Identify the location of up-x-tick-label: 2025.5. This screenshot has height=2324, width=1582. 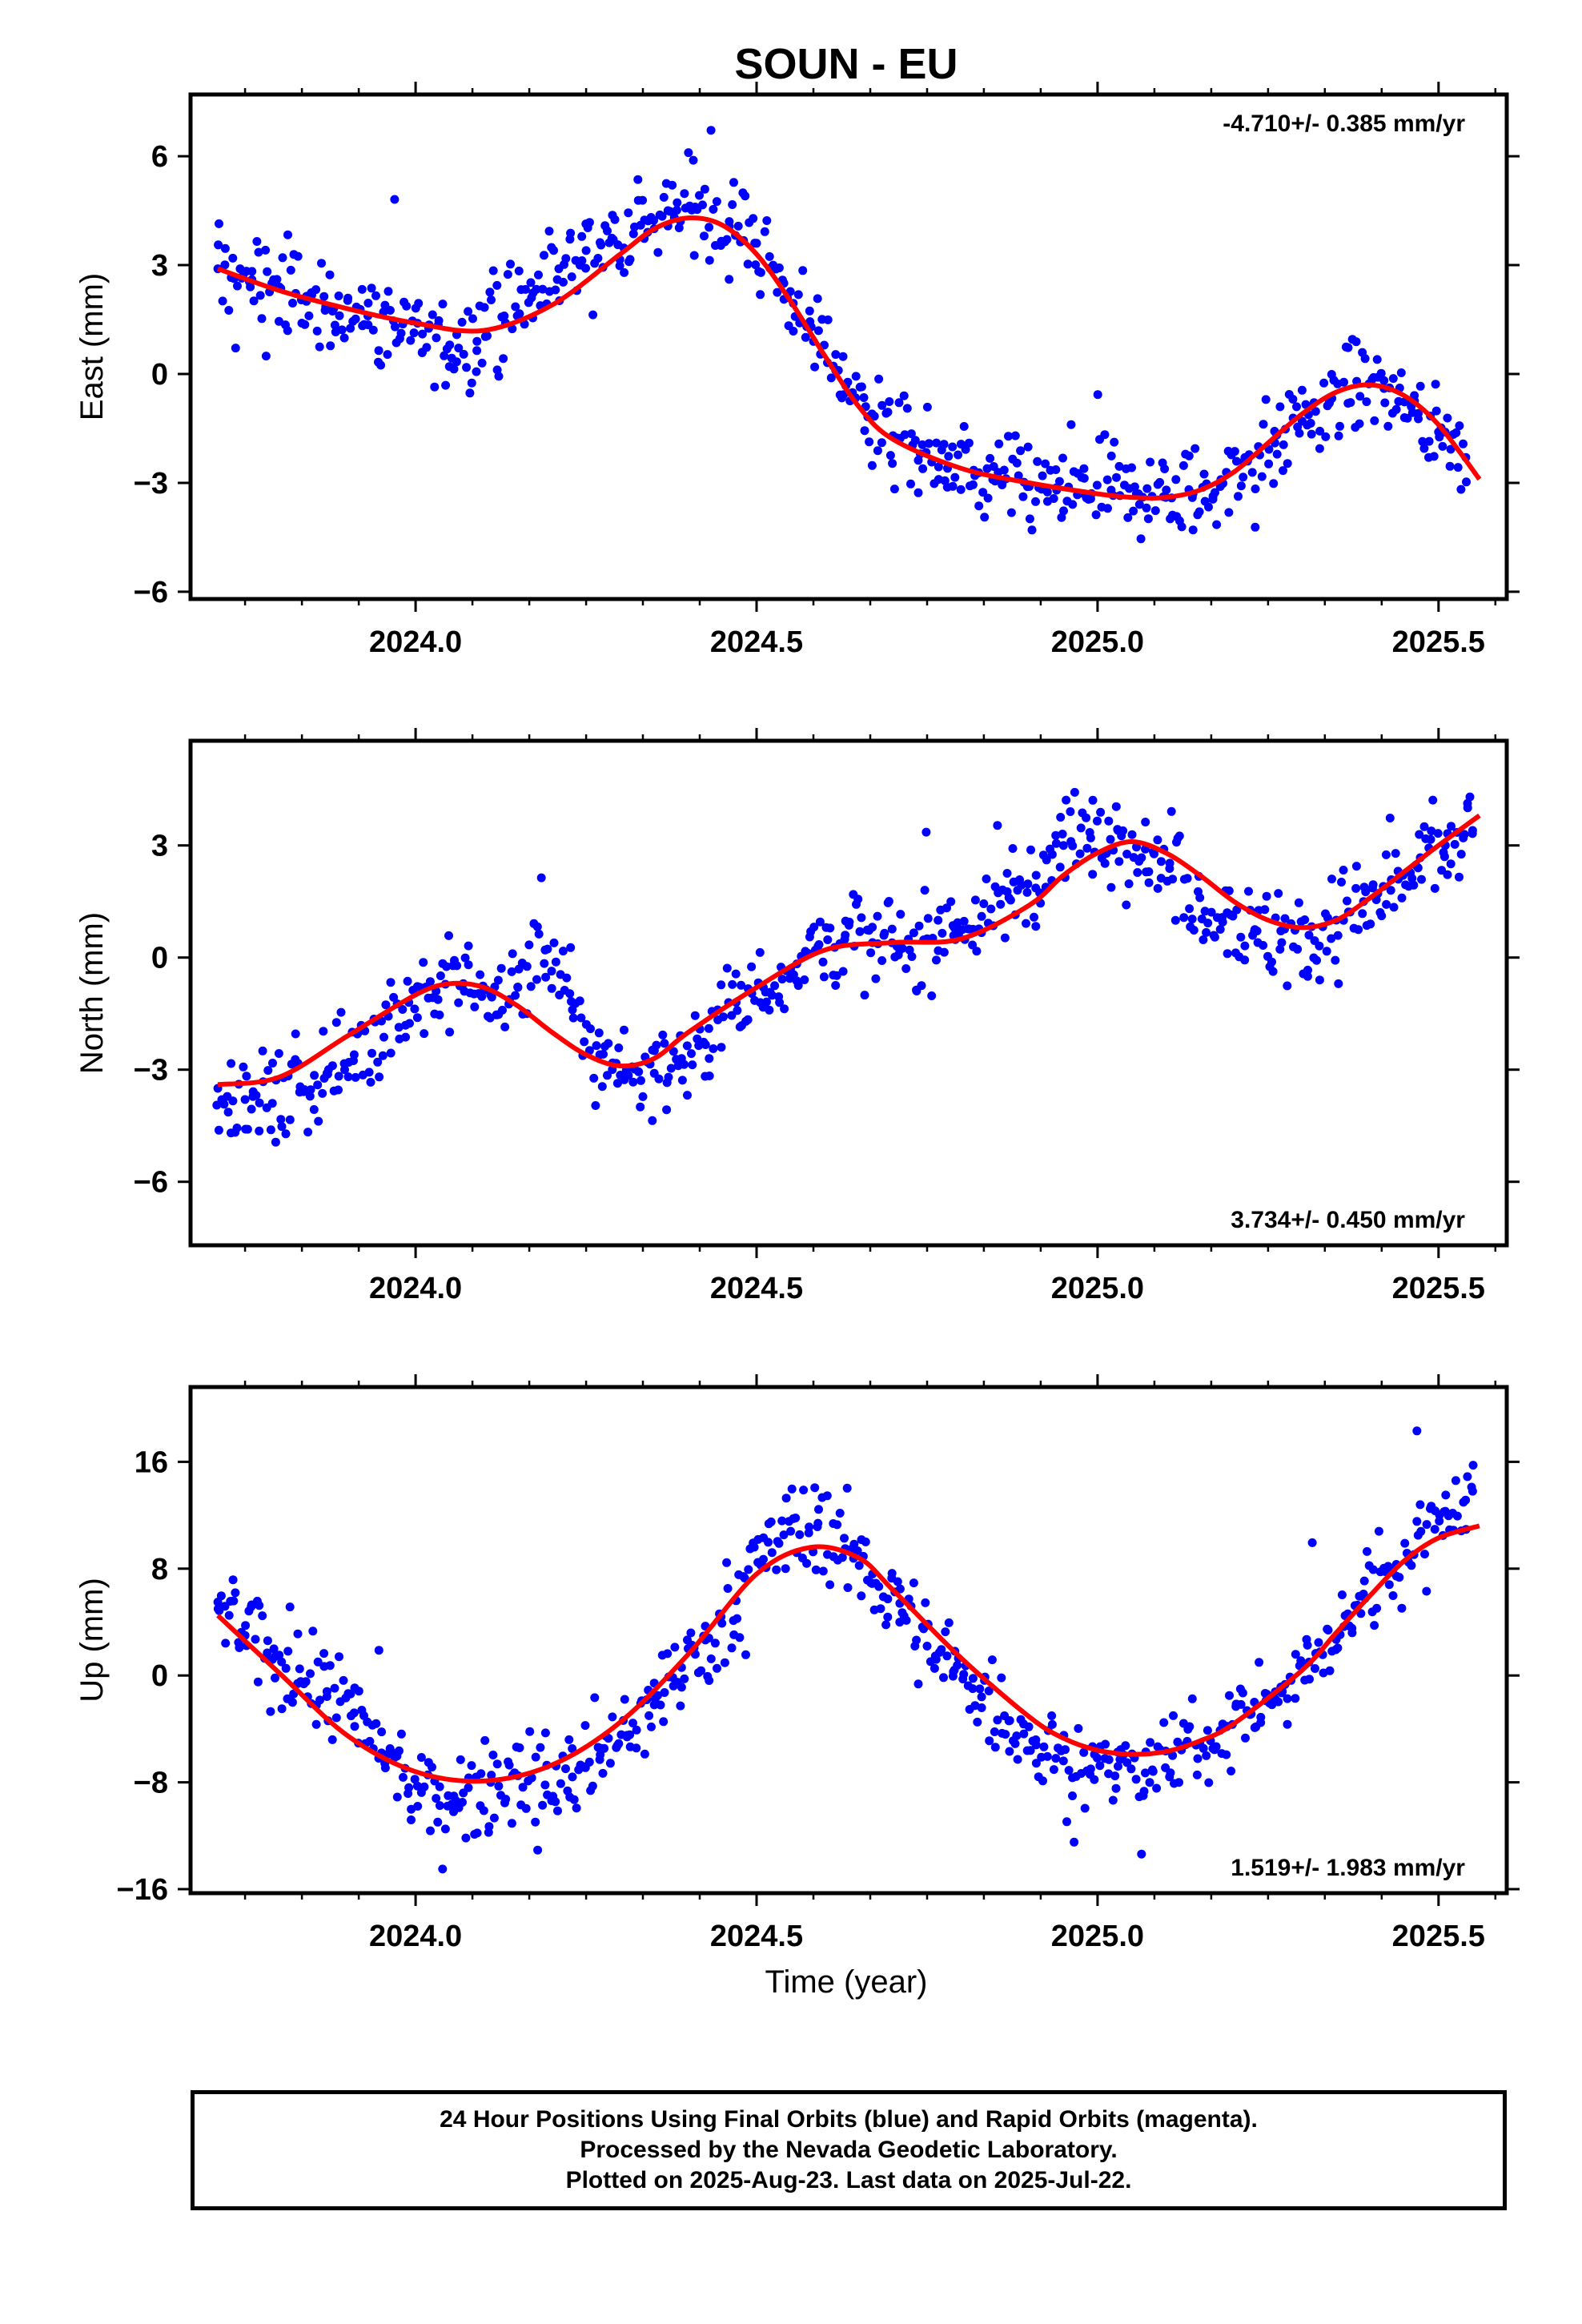
(1438, 1936).